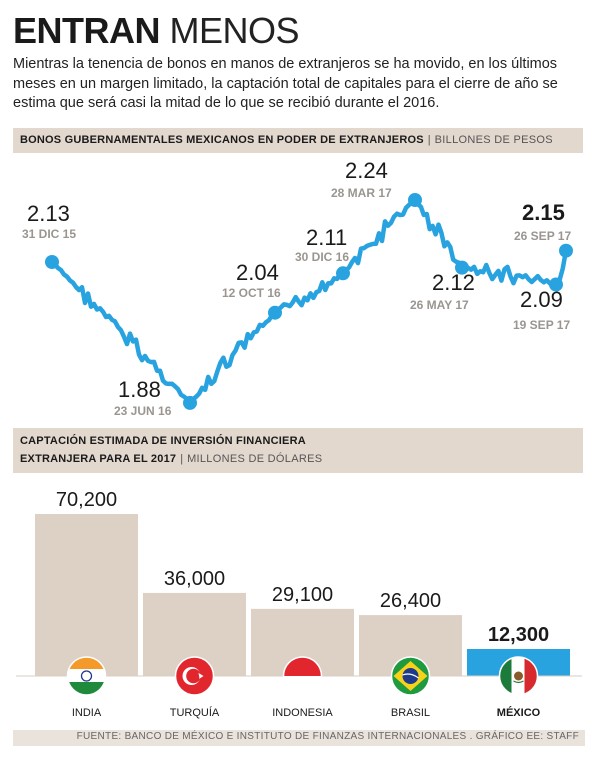 The width and height of the screenshot is (598, 768). What do you see at coordinates (322, 257) in the screenshot?
I see `point-date-label: 30 DIC 16` at bounding box center [322, 257].